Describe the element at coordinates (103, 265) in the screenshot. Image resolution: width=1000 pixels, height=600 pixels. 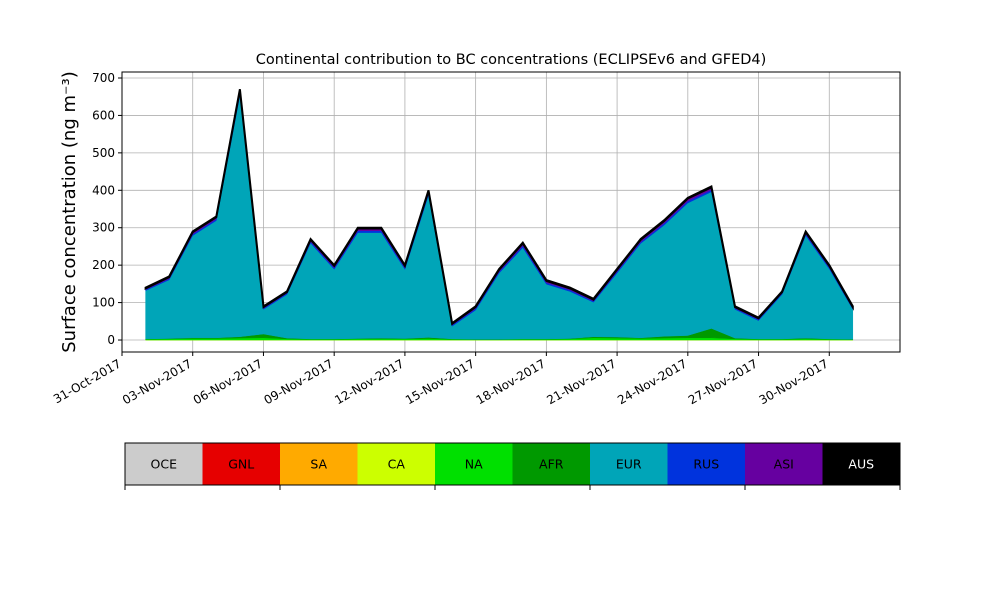
I see `y-tick-label: 200` at that location.